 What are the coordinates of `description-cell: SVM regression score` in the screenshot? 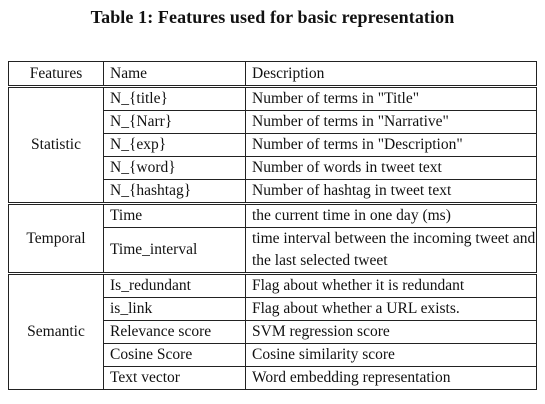 It's located at (391, 332).